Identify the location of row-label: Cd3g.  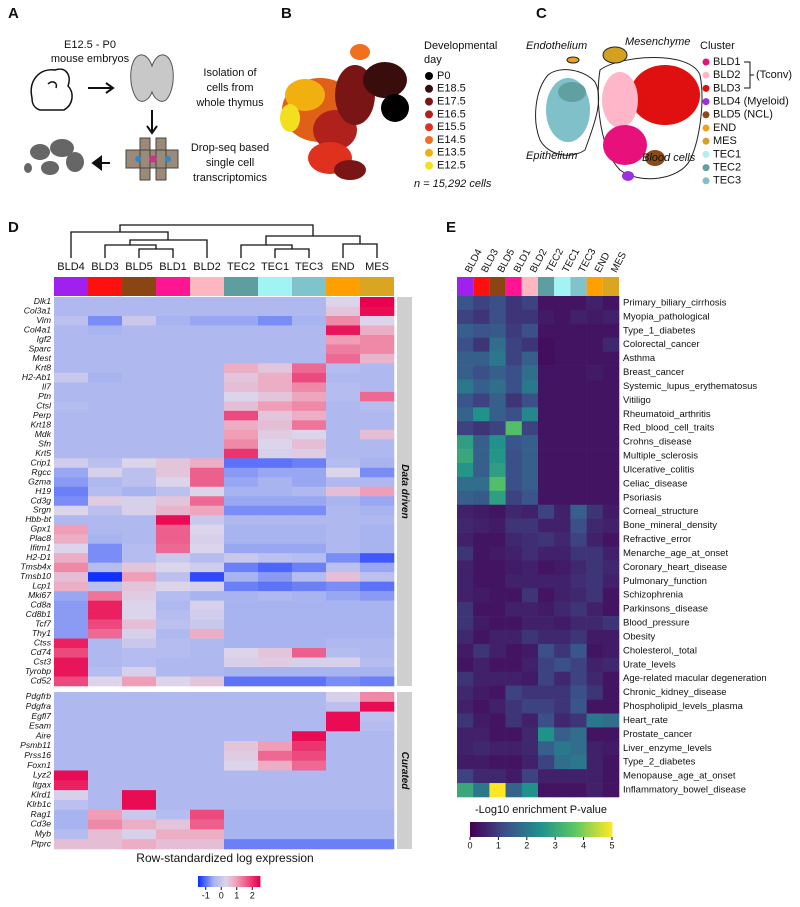
(40, 500).